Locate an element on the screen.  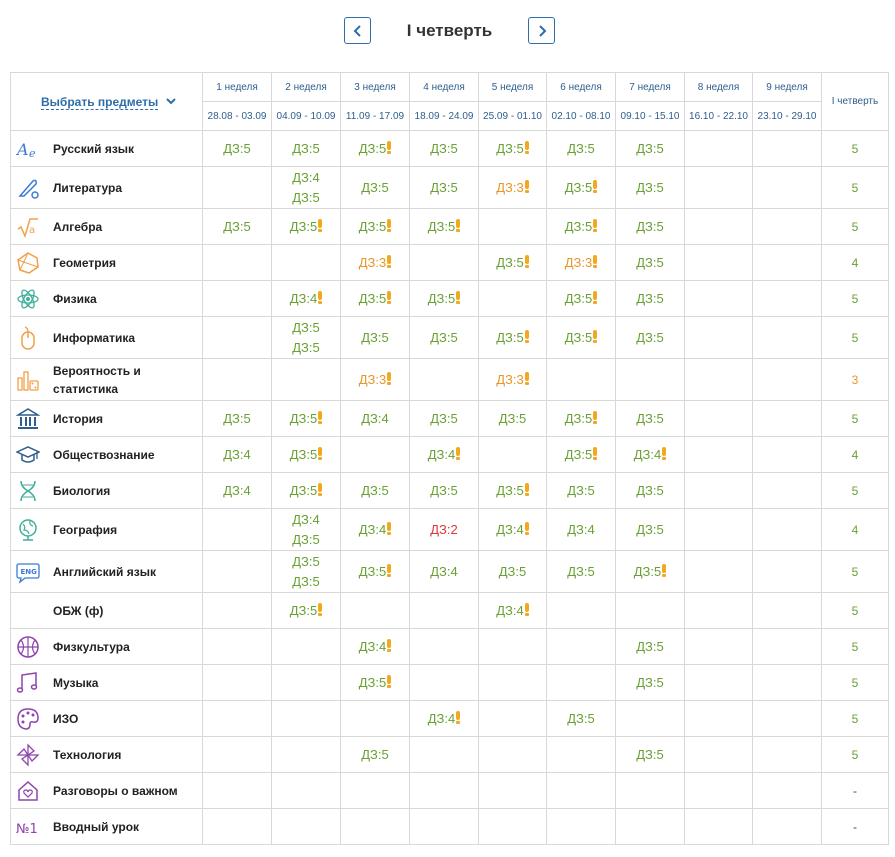
mark-cell: ДЗ:5 ДЗ:5 is located at coordinates (306, 337).